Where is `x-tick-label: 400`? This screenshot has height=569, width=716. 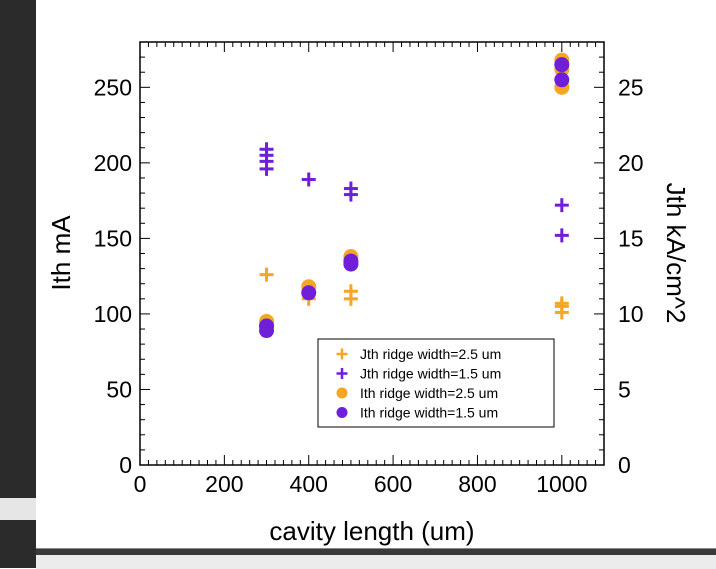
x-tick-label: 400 is located at coordinates (309, 484).